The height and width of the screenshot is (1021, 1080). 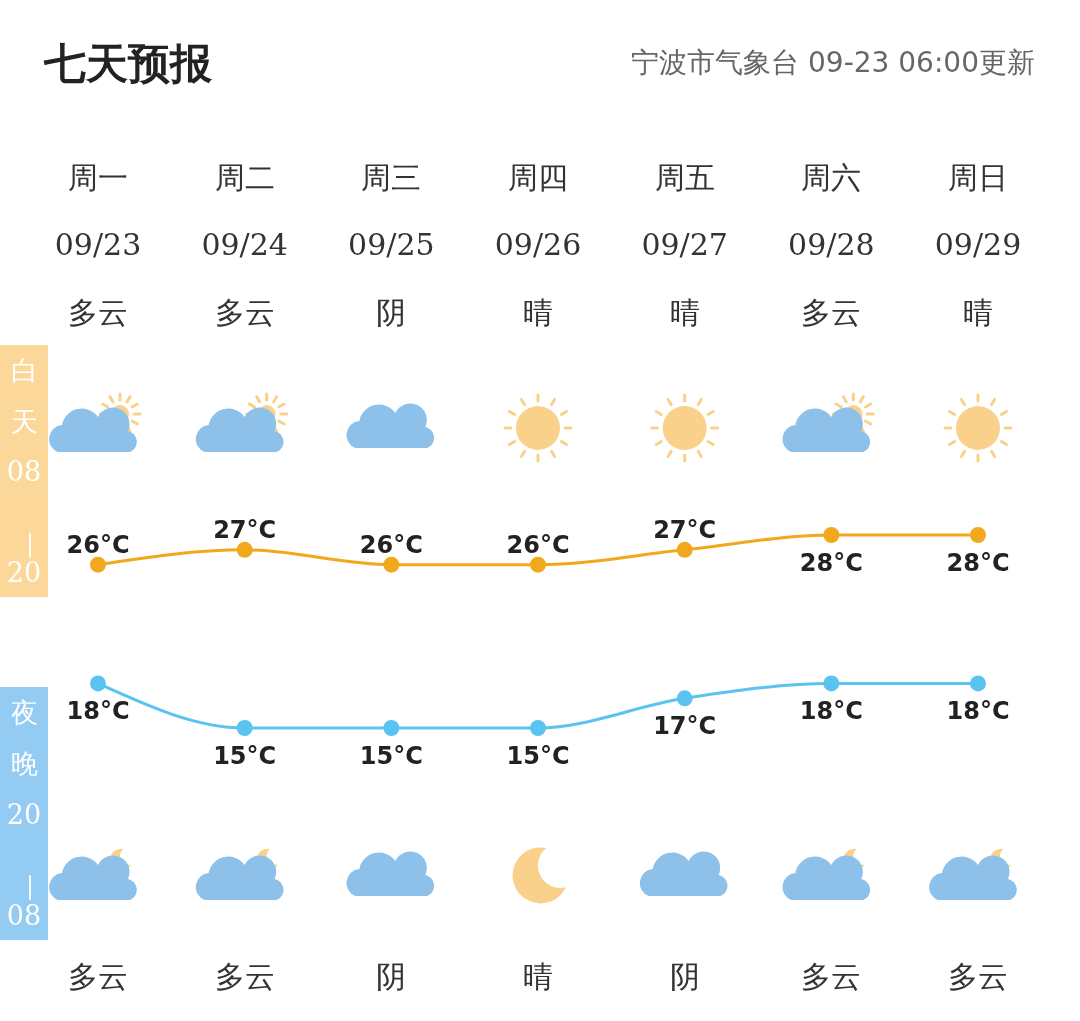 I want to click on text: 夜晚20—08, so click(x=27, y=814).